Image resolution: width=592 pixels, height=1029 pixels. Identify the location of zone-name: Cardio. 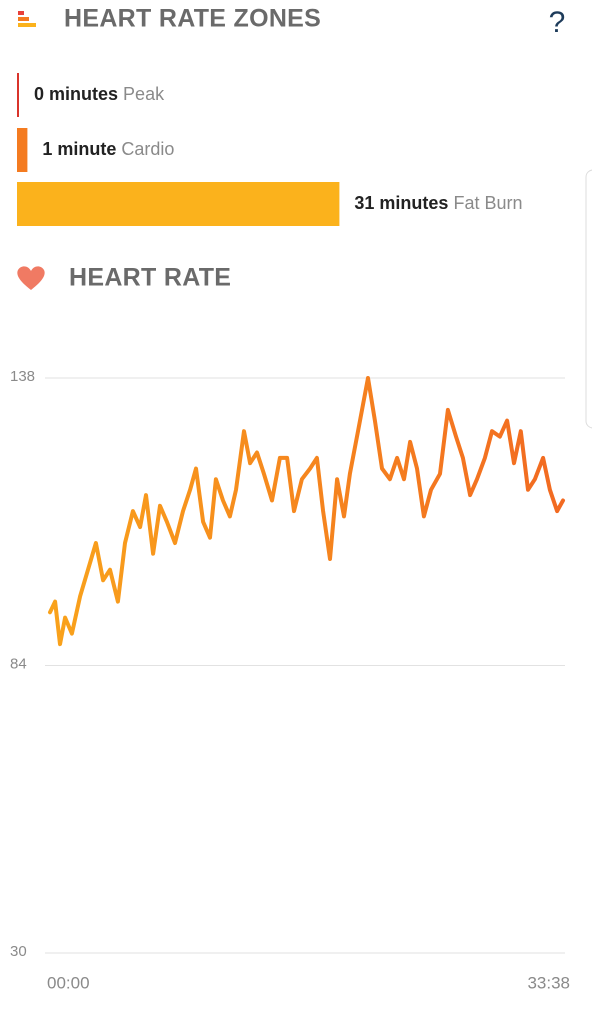
(147, 149).